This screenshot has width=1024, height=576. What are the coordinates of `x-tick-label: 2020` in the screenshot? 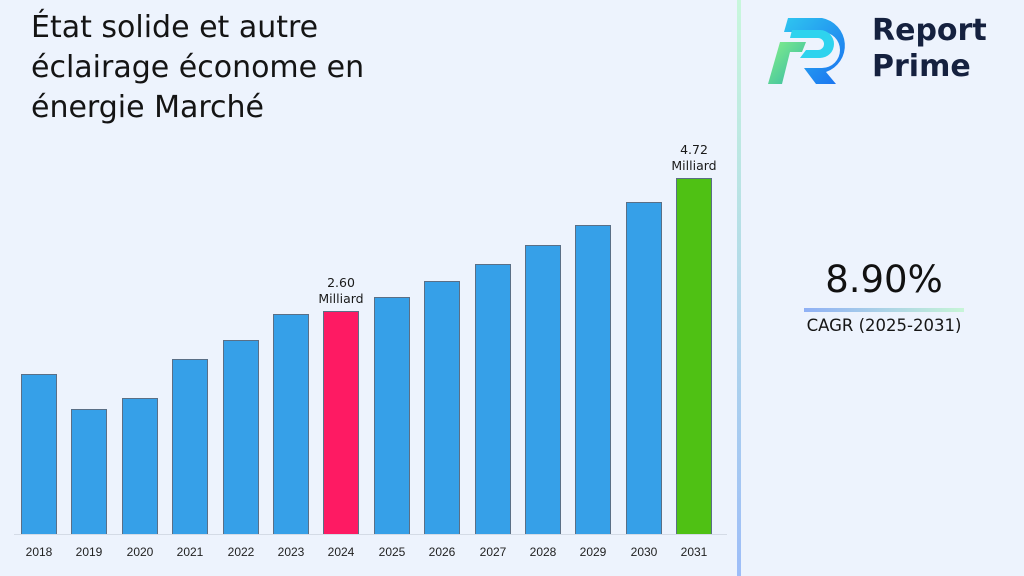 It's located at (140, 552).